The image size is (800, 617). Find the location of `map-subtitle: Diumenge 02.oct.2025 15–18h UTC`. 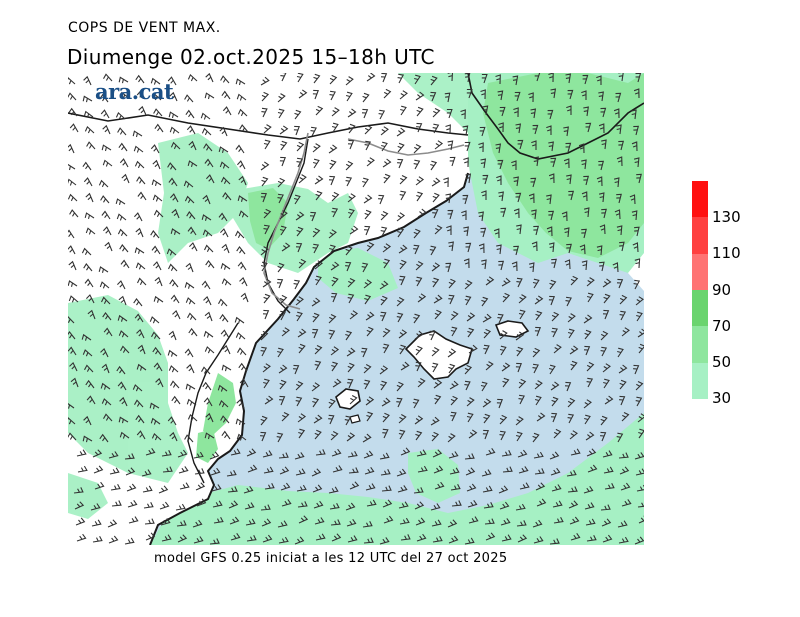

map-subtitle: Diumenge 02.oct.2025 15–18h UTC is located at coordinates (251, 57).